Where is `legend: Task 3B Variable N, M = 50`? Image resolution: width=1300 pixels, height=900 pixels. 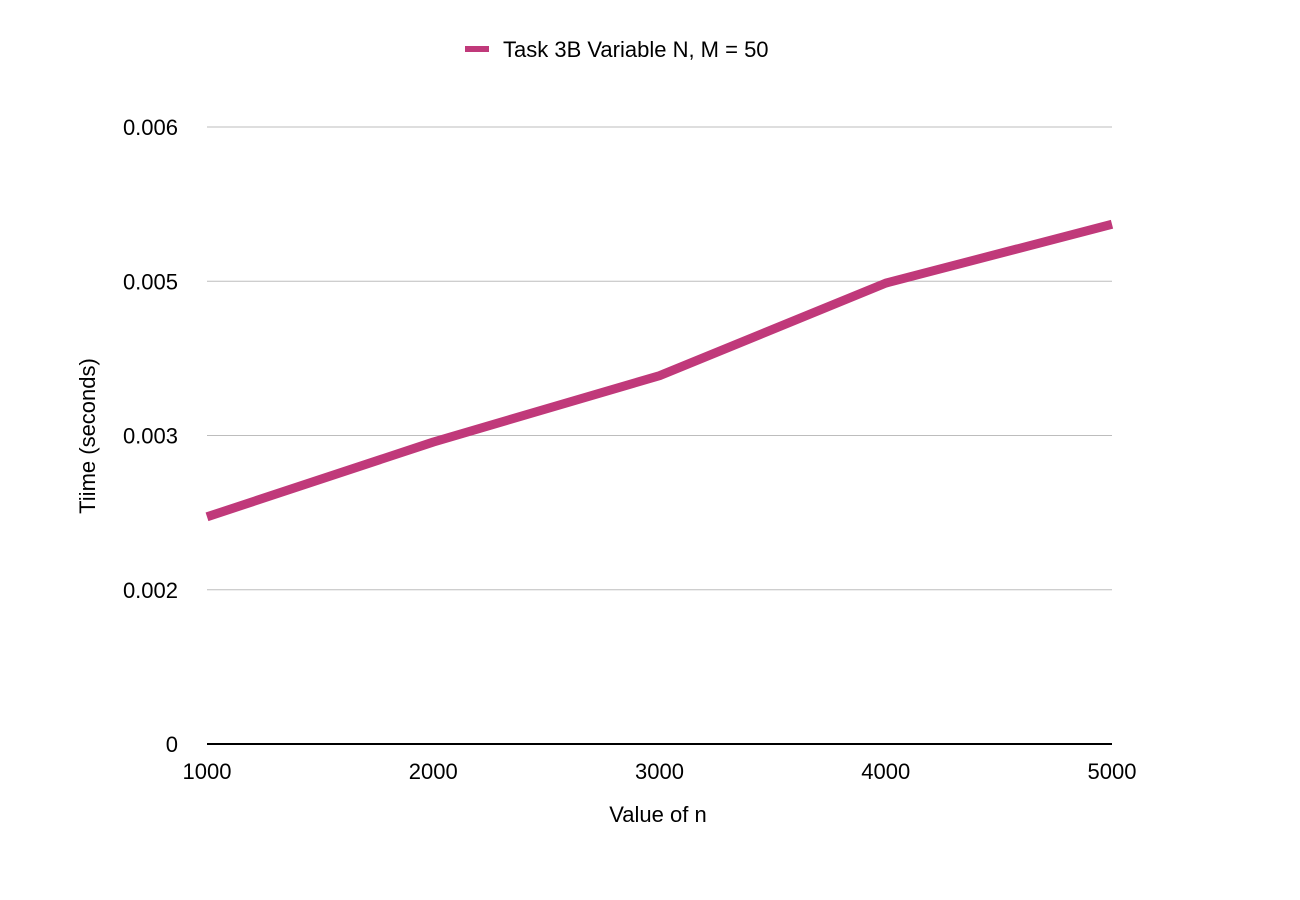 legend: Task 3B Variable N, M = 50 is located at coordinates (617, 49).